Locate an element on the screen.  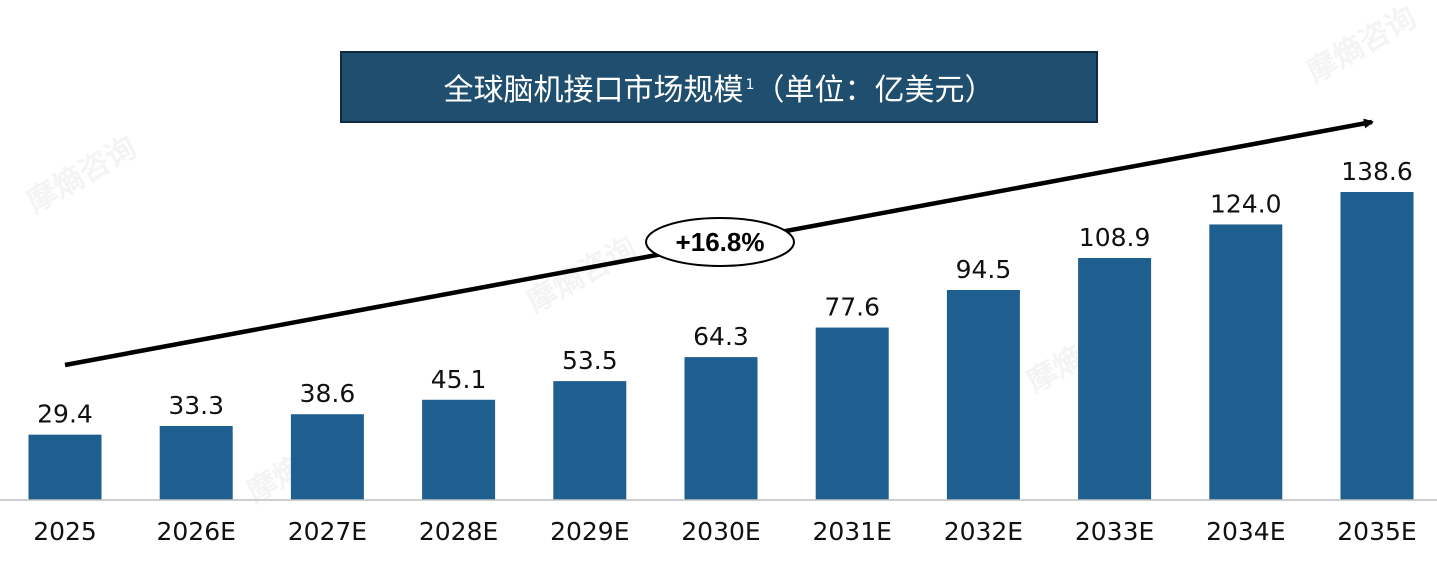
bar-2028E is located at coordinates (459, 449).